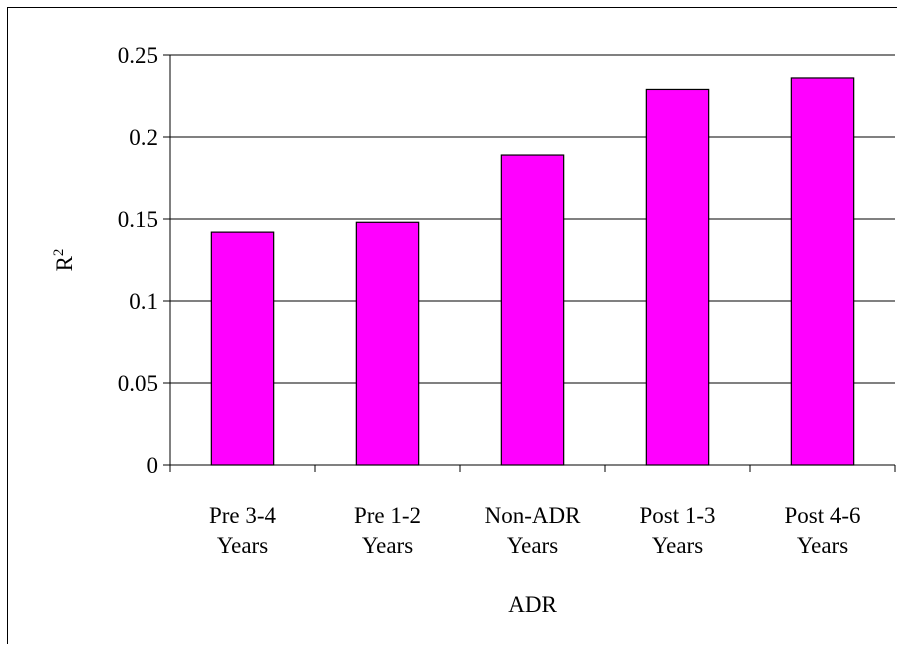 The image size is (899, 646). Describe the element at coordinates (143, 301) in the screenshot. I see `y-tick-label: 0.1` at that location.